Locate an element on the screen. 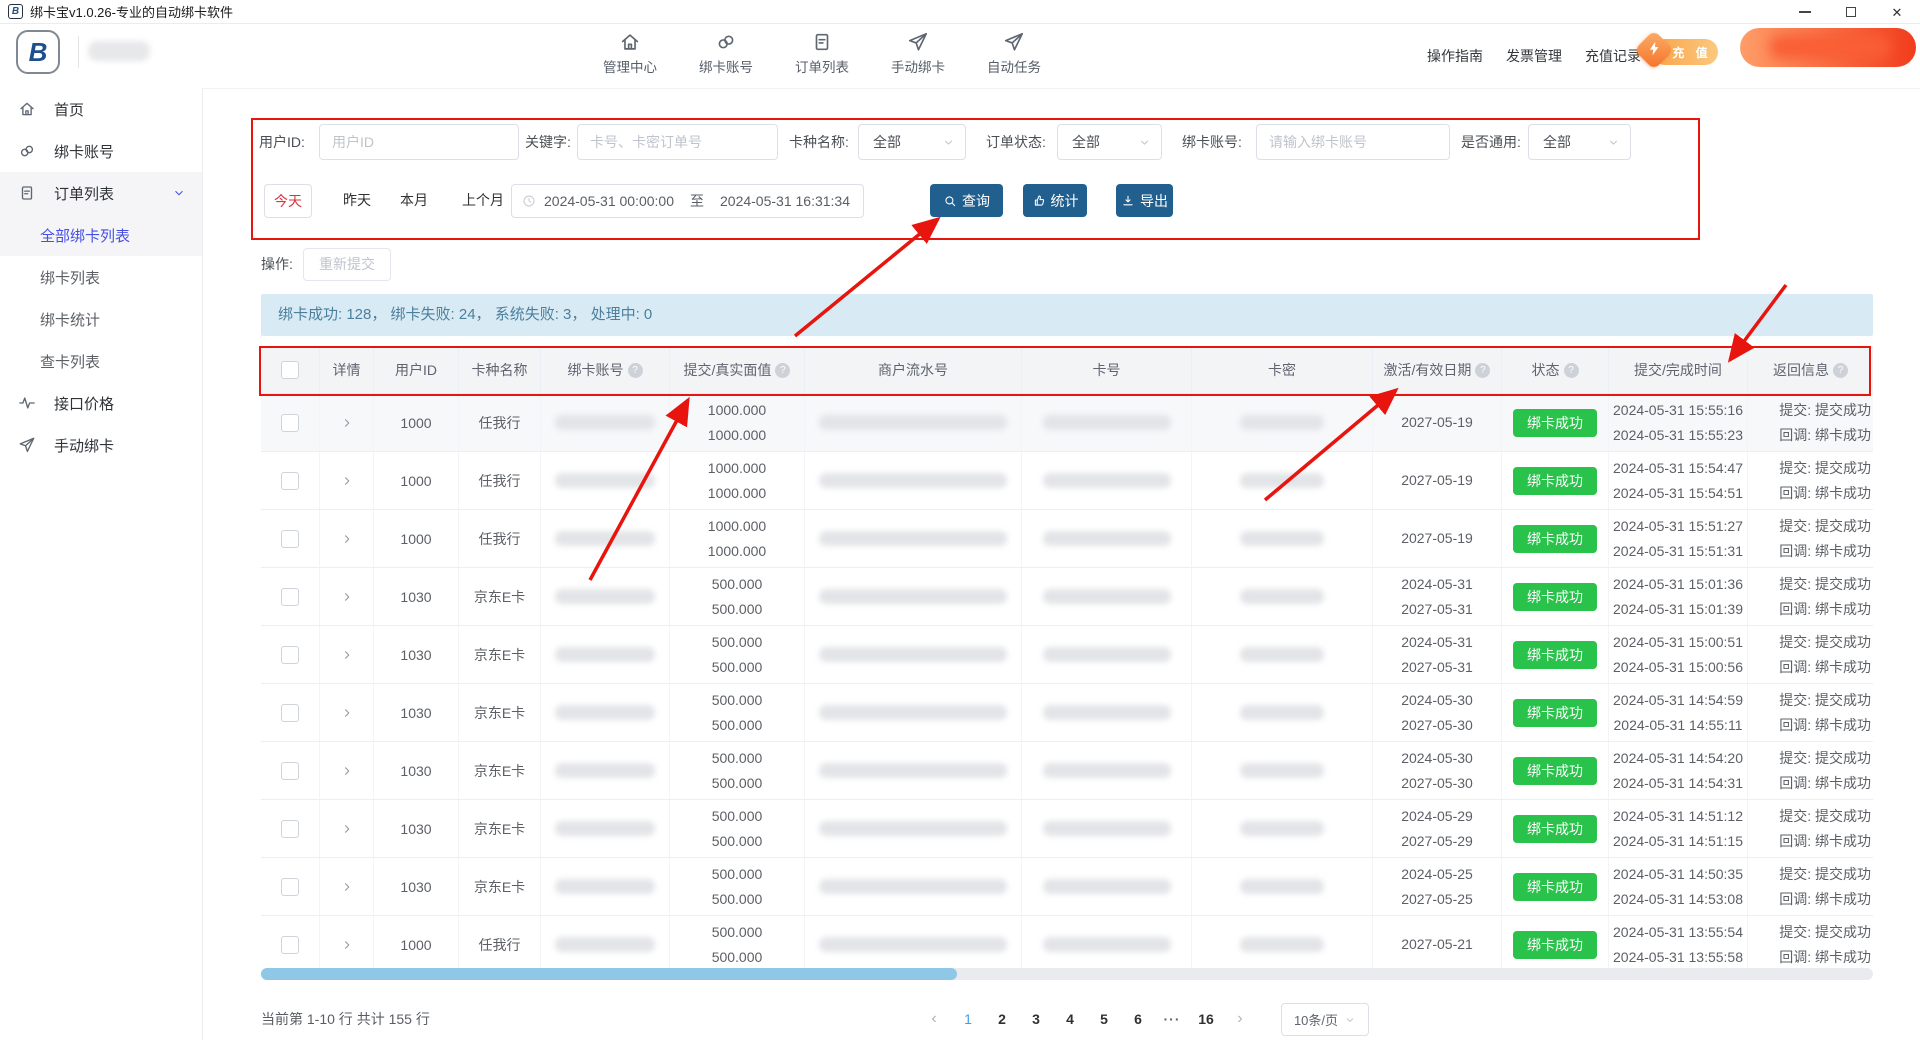 The width and height of the screenshot is (1920, 1040). keyword-label: 关键字: is located at coordinates (548, 142).